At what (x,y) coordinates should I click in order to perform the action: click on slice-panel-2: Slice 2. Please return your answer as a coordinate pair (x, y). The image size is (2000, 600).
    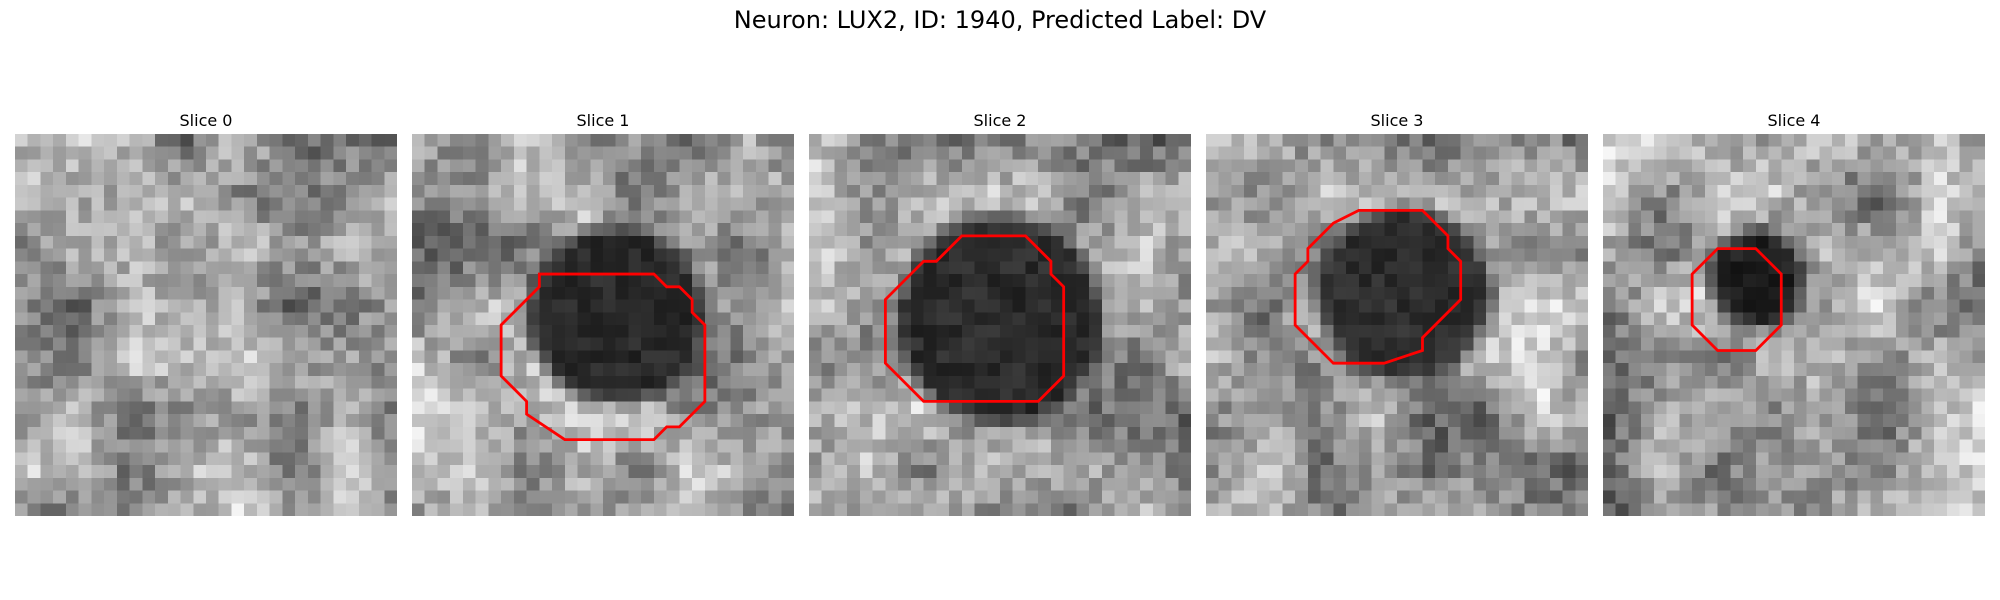
    Looking at the image, I should click on (1000, 312).